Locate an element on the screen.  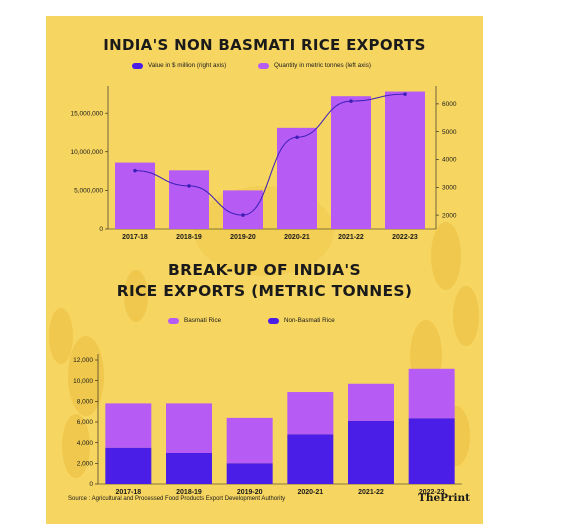
chart1-legend-quantity: Quantity in metric tonnes (left axis) is located at coordinates (314, 65).